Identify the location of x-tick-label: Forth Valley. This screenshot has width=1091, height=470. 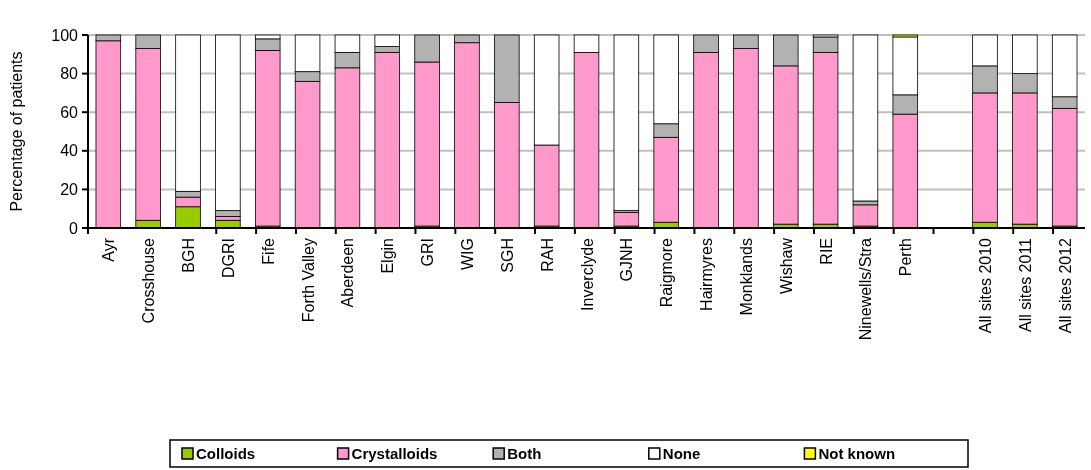
(308, 280).